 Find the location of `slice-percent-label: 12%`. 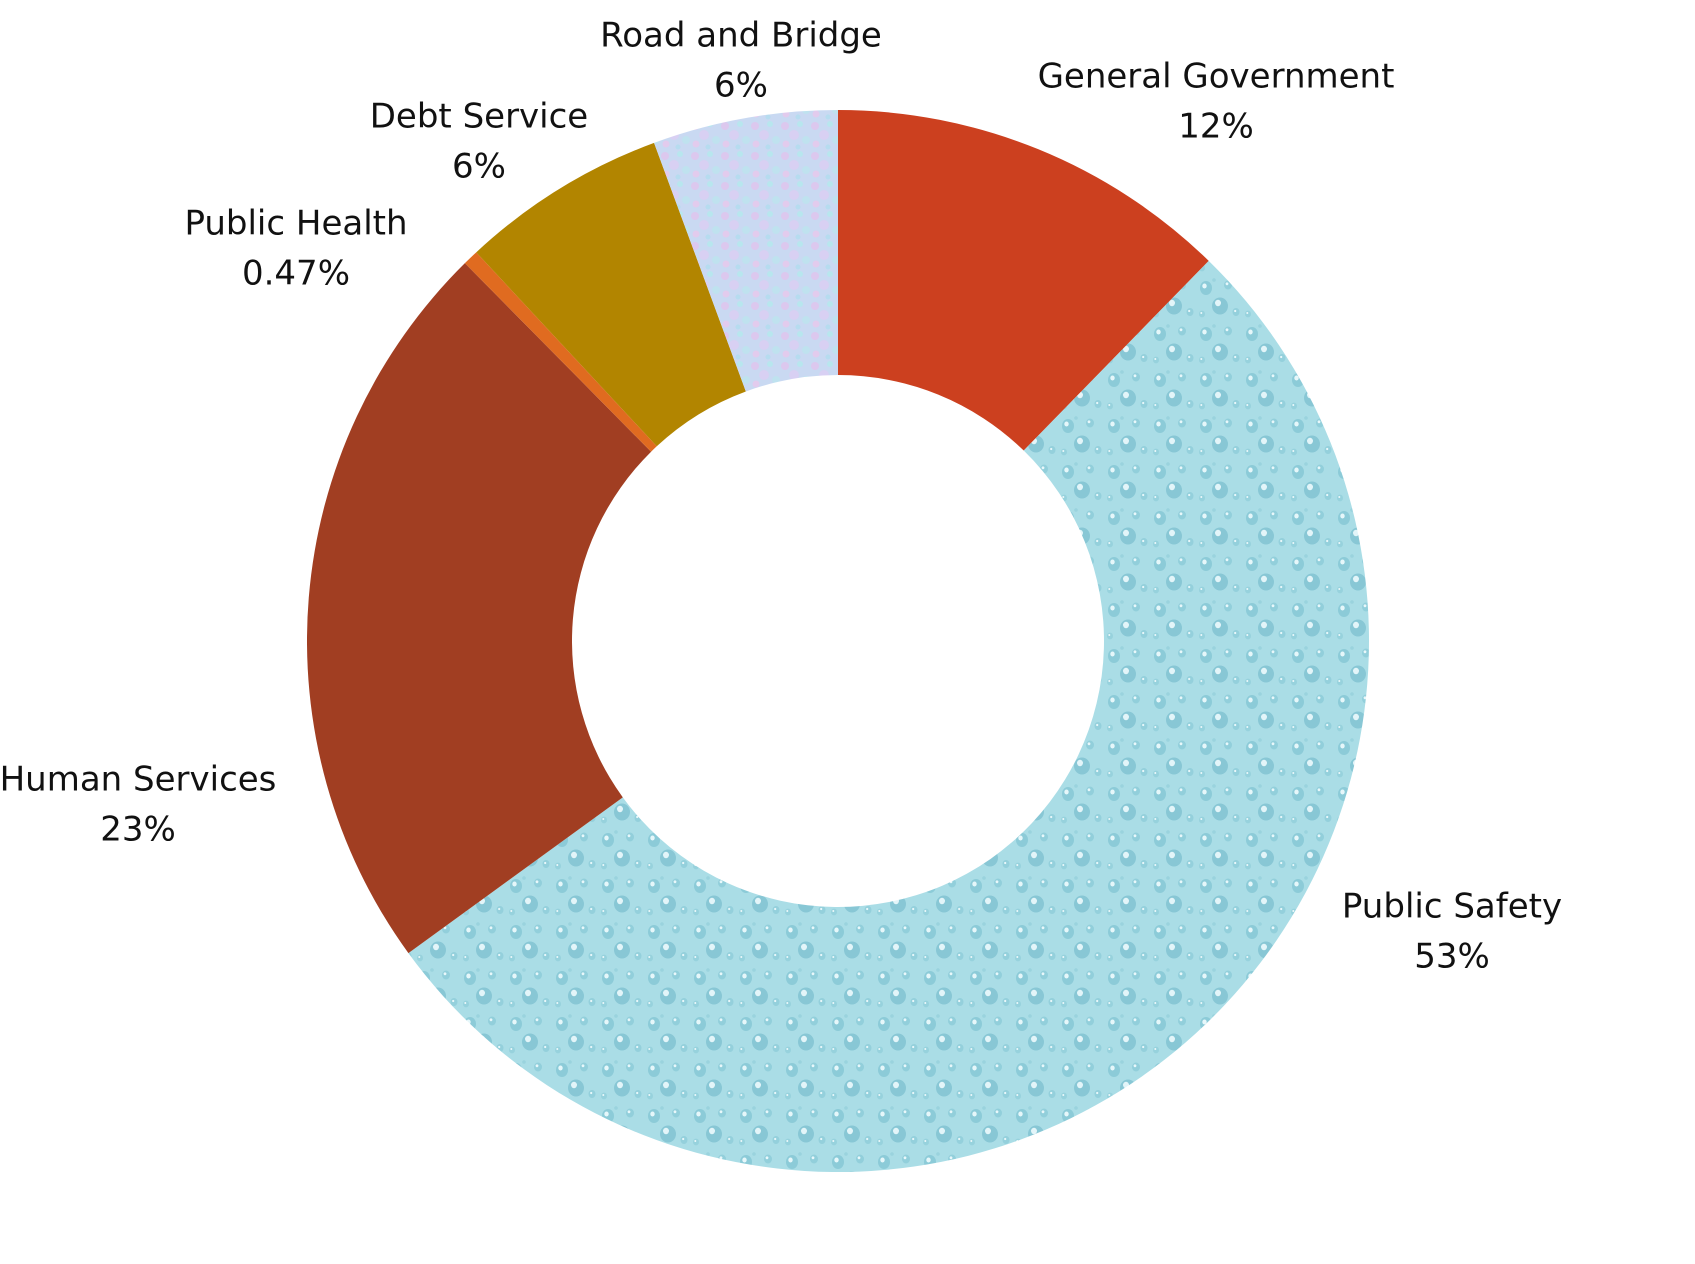

slice-percent-label: 12% is located at coordinates (1216, 127).